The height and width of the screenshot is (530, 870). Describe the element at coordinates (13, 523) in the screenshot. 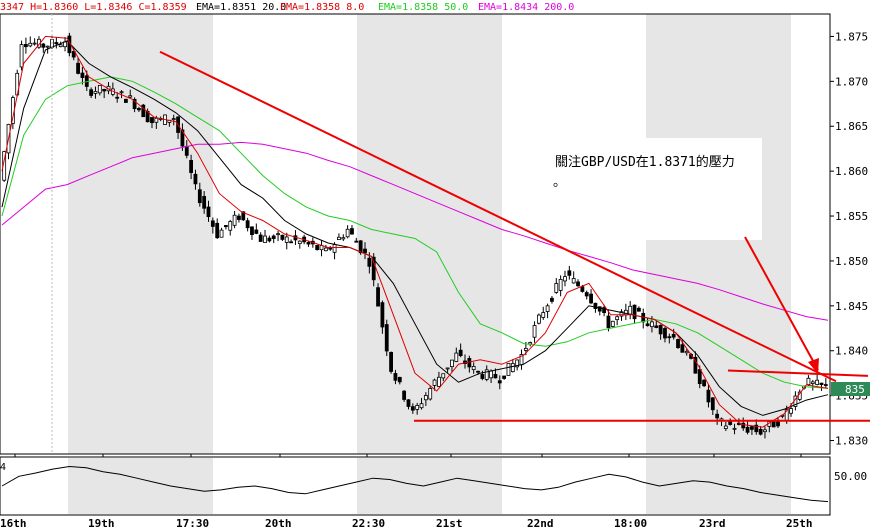

I see `x-tick-label: 16th` at that location.